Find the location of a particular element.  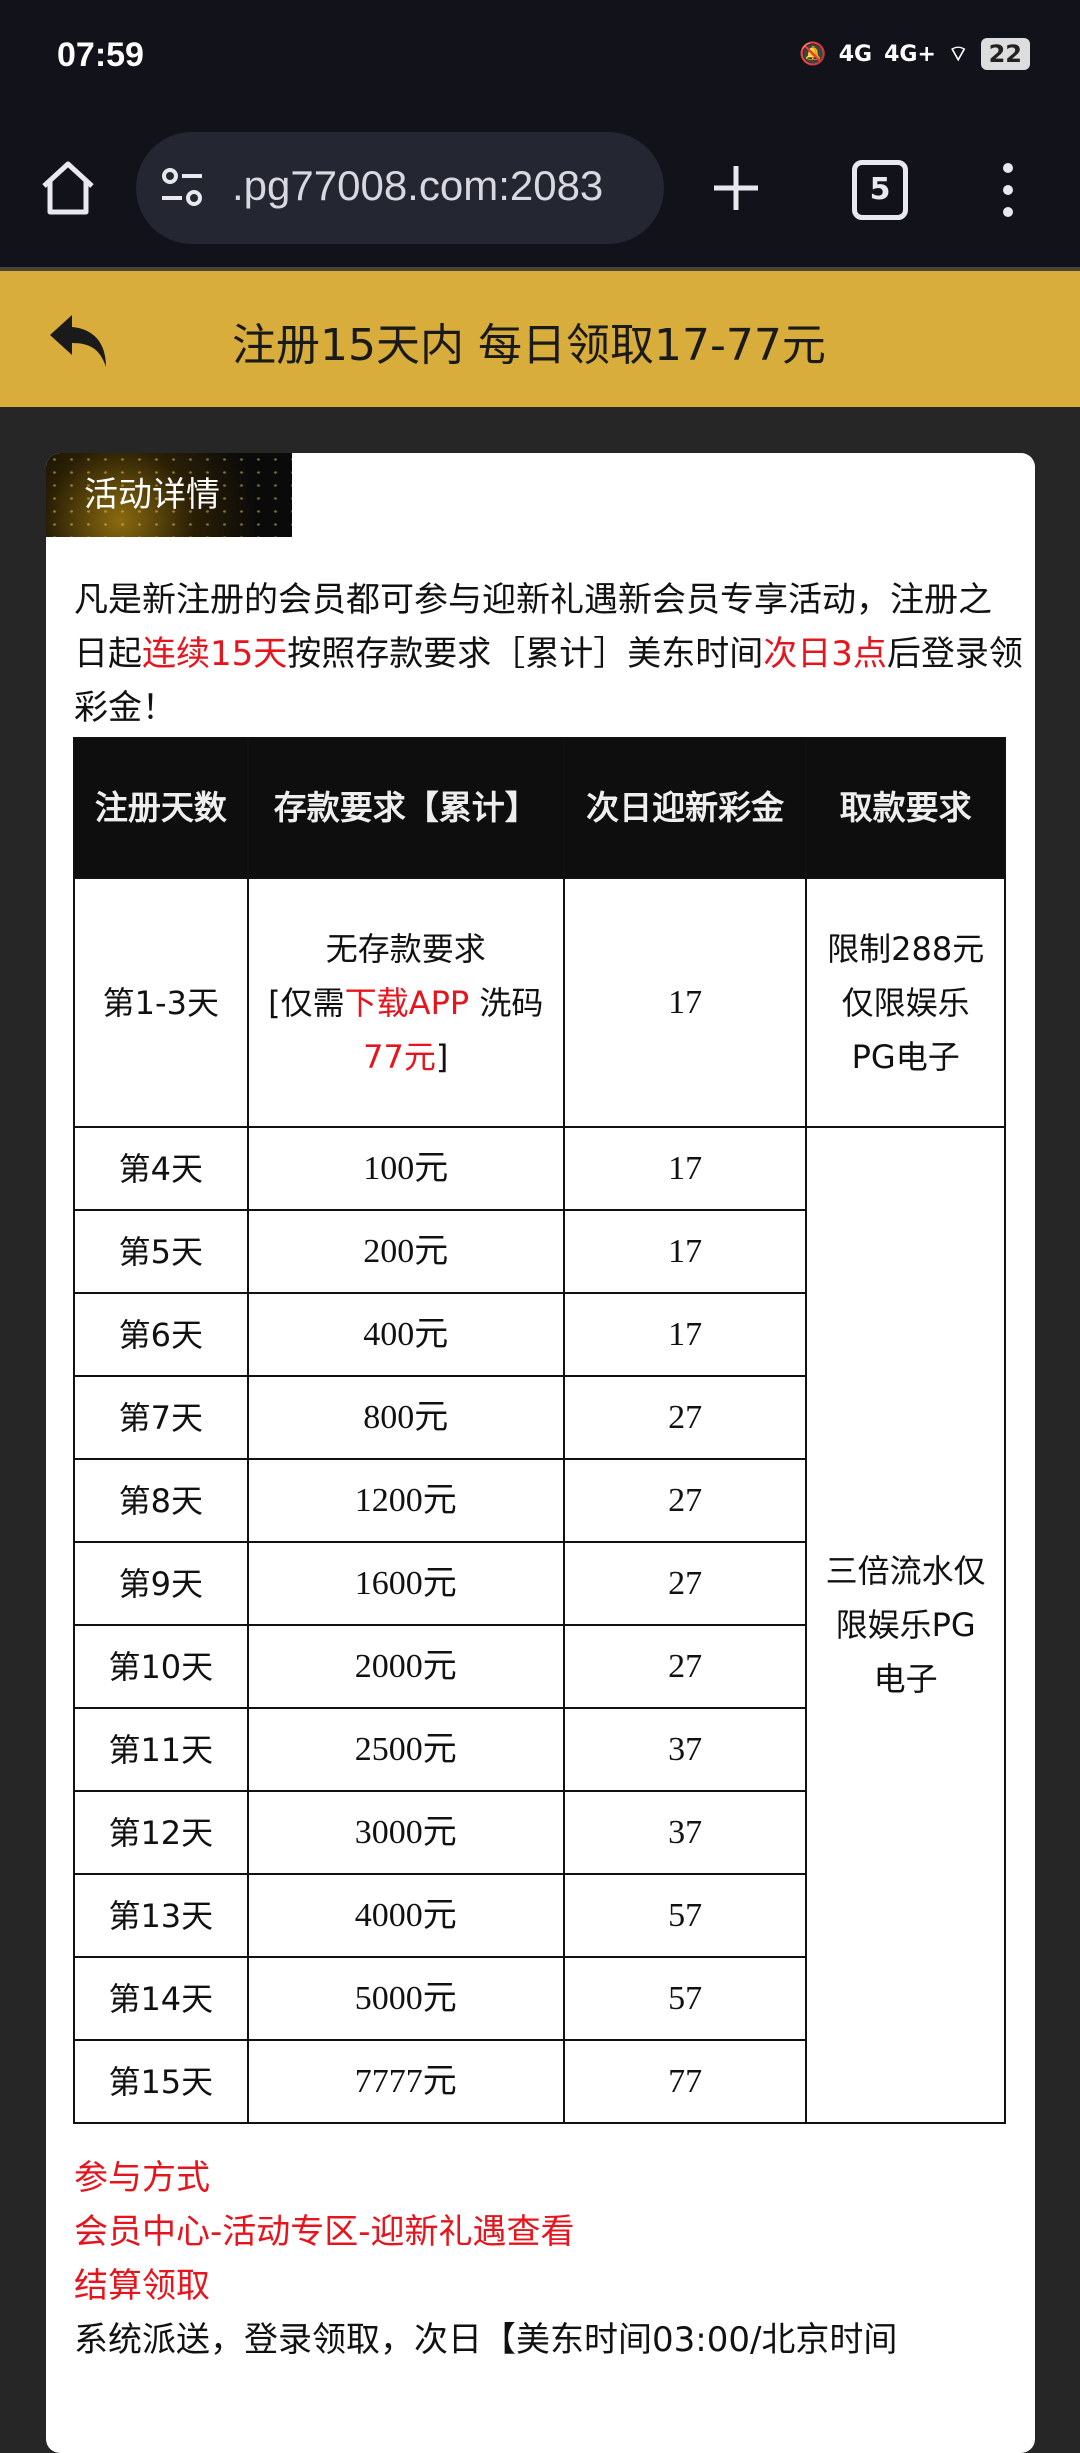

table-row: 第13天 4000元 57 is located at coordinates (539, 1915).